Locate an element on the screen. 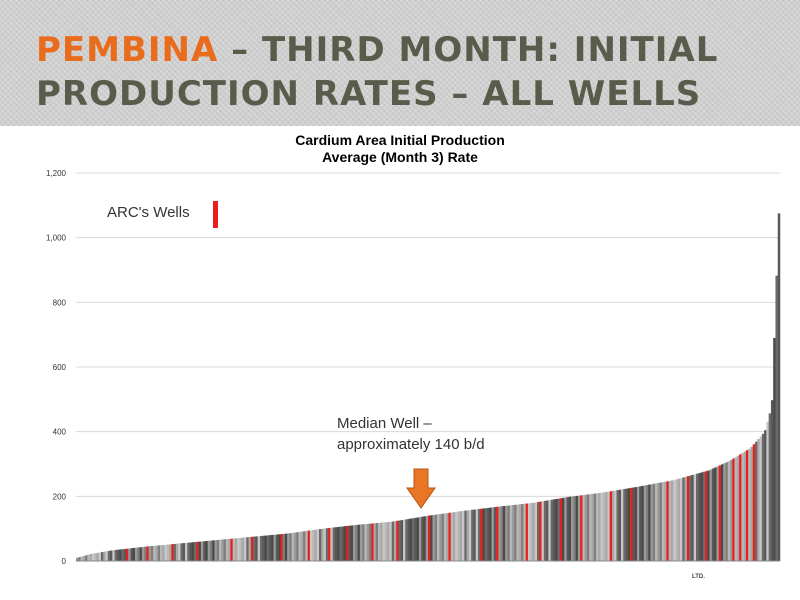 Image resolution: width=800 pixels, height=600 pixels. chart-subtitle: Average (Month 3) Rate is located at coordinates (400, 157).